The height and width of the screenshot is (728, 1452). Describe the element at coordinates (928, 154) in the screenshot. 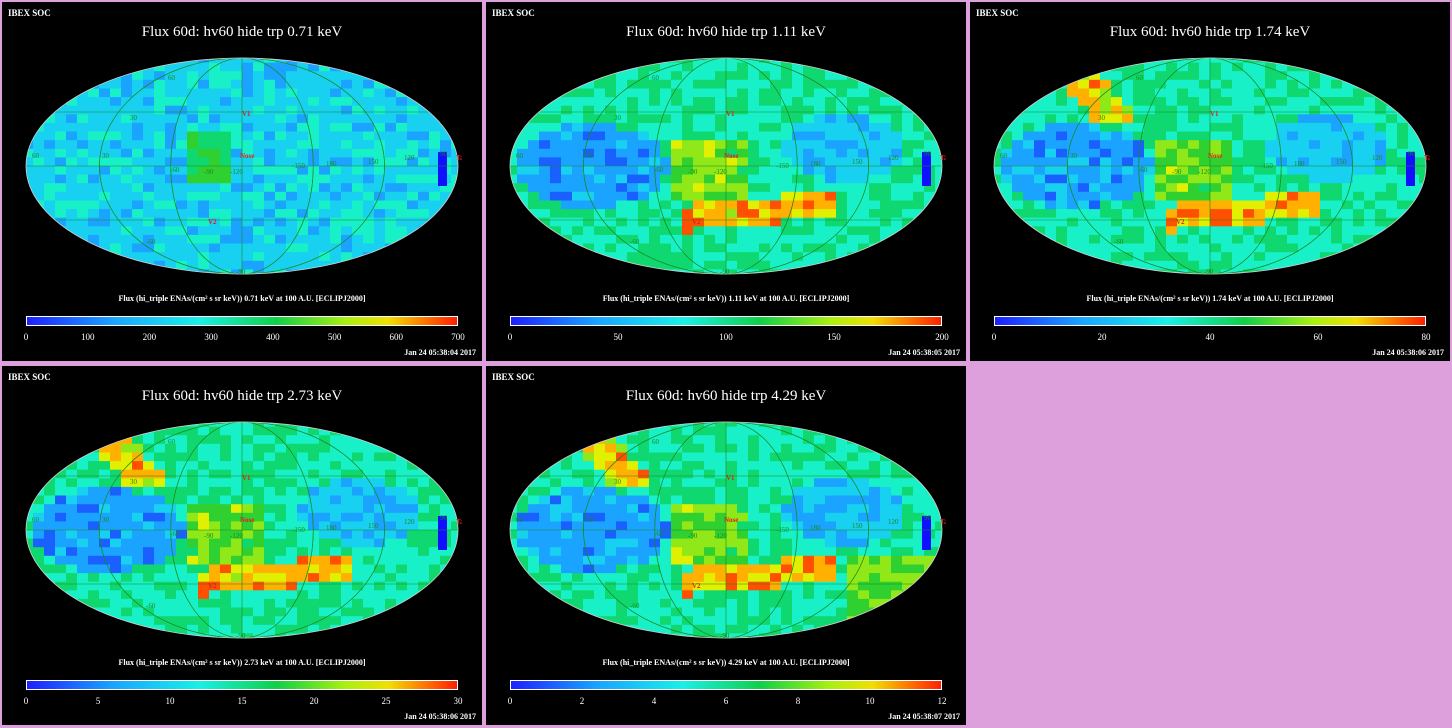

I see `map-label-lon-90: 90` at that location.